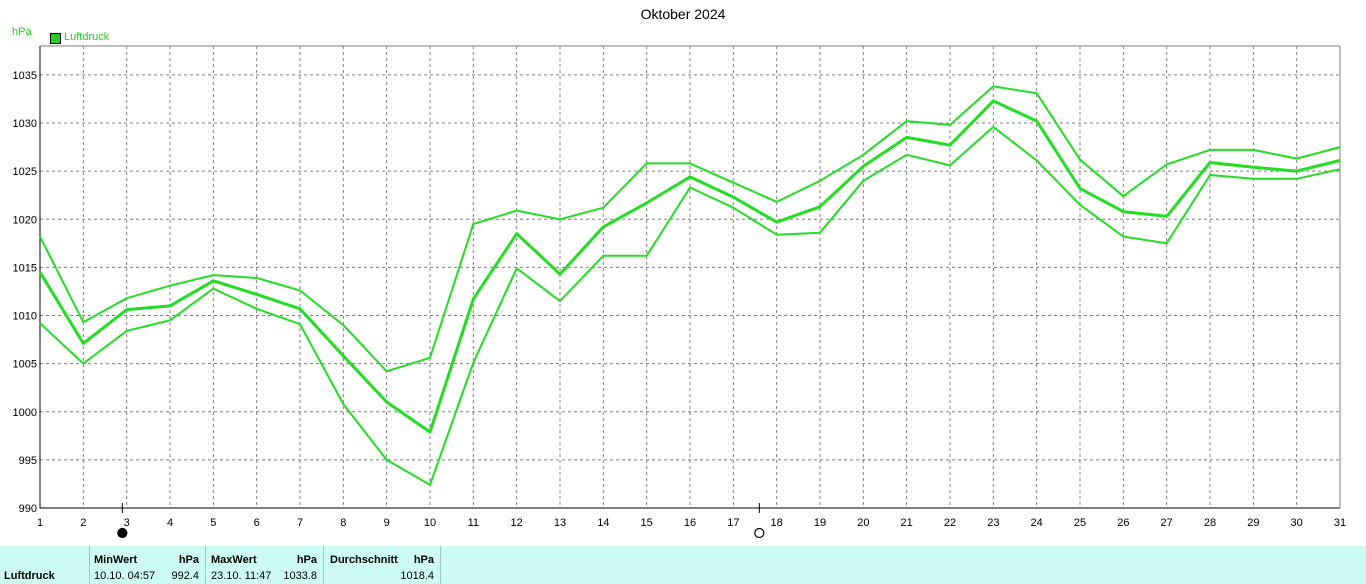  Describe the element at coordinates (185, 576) in the screenshot. I see `min-value: 992.4` at that location.